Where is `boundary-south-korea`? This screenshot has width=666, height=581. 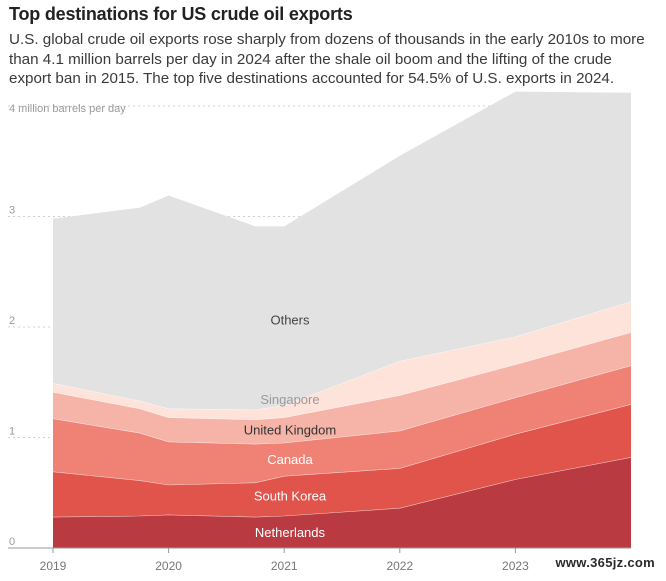
boundary-south-korea is located at coordinates (342, 445).